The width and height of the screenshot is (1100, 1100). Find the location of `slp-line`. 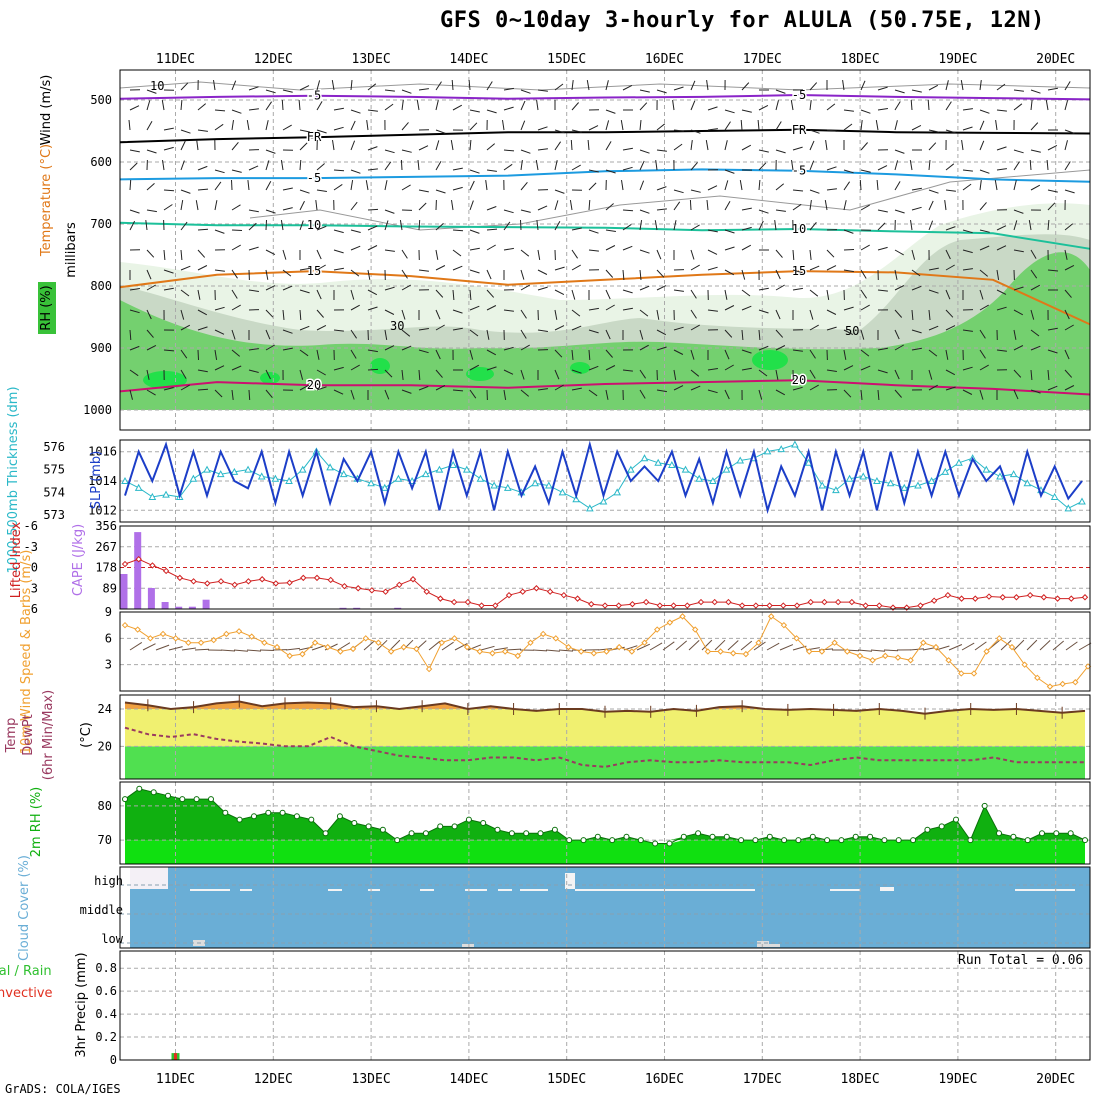

slp-line is located at coordinates (603, 477).